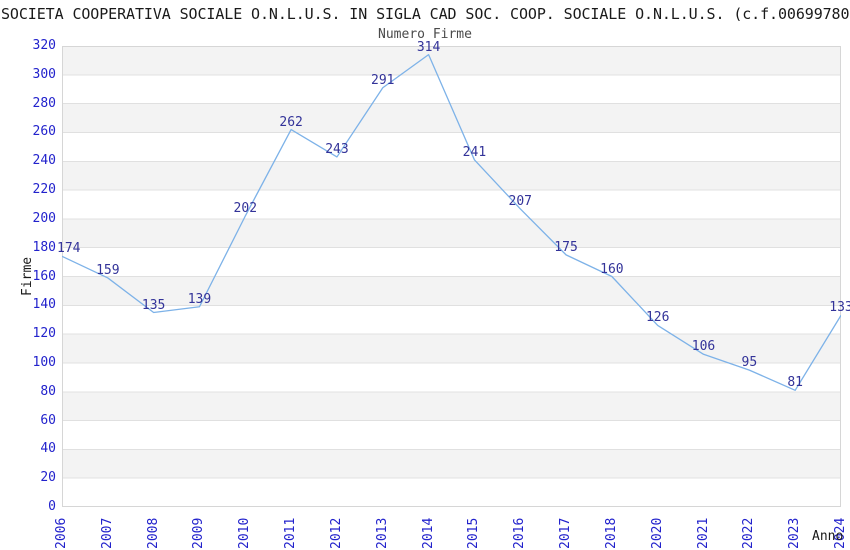 This screenshot has height=550, width=850. What do you see at coordinates (749, 533) in the screenshot?
I see `x-tick-label: 2022` at bounding box center [749, 533].